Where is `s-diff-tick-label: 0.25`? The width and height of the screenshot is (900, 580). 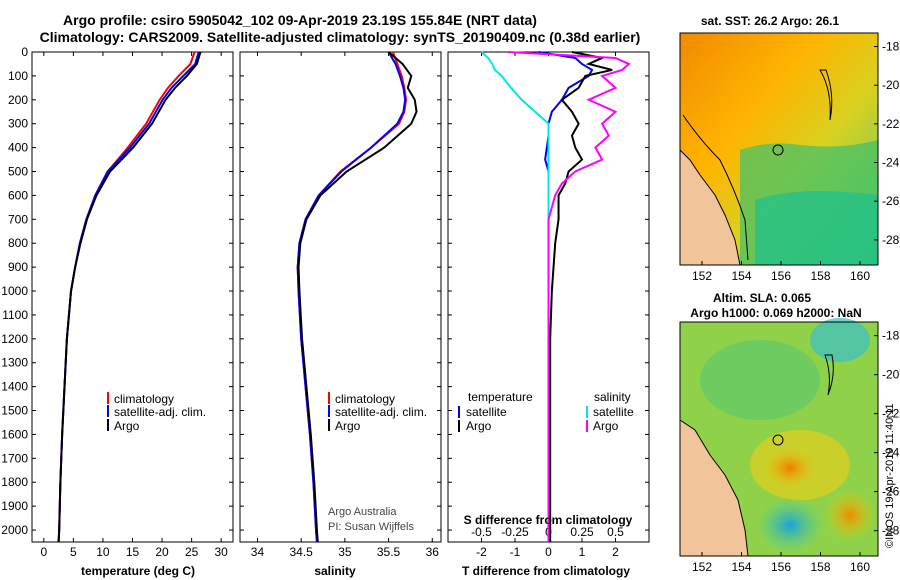 s-diff-tick-label: 0.25 is located at coordinates (582, 532).